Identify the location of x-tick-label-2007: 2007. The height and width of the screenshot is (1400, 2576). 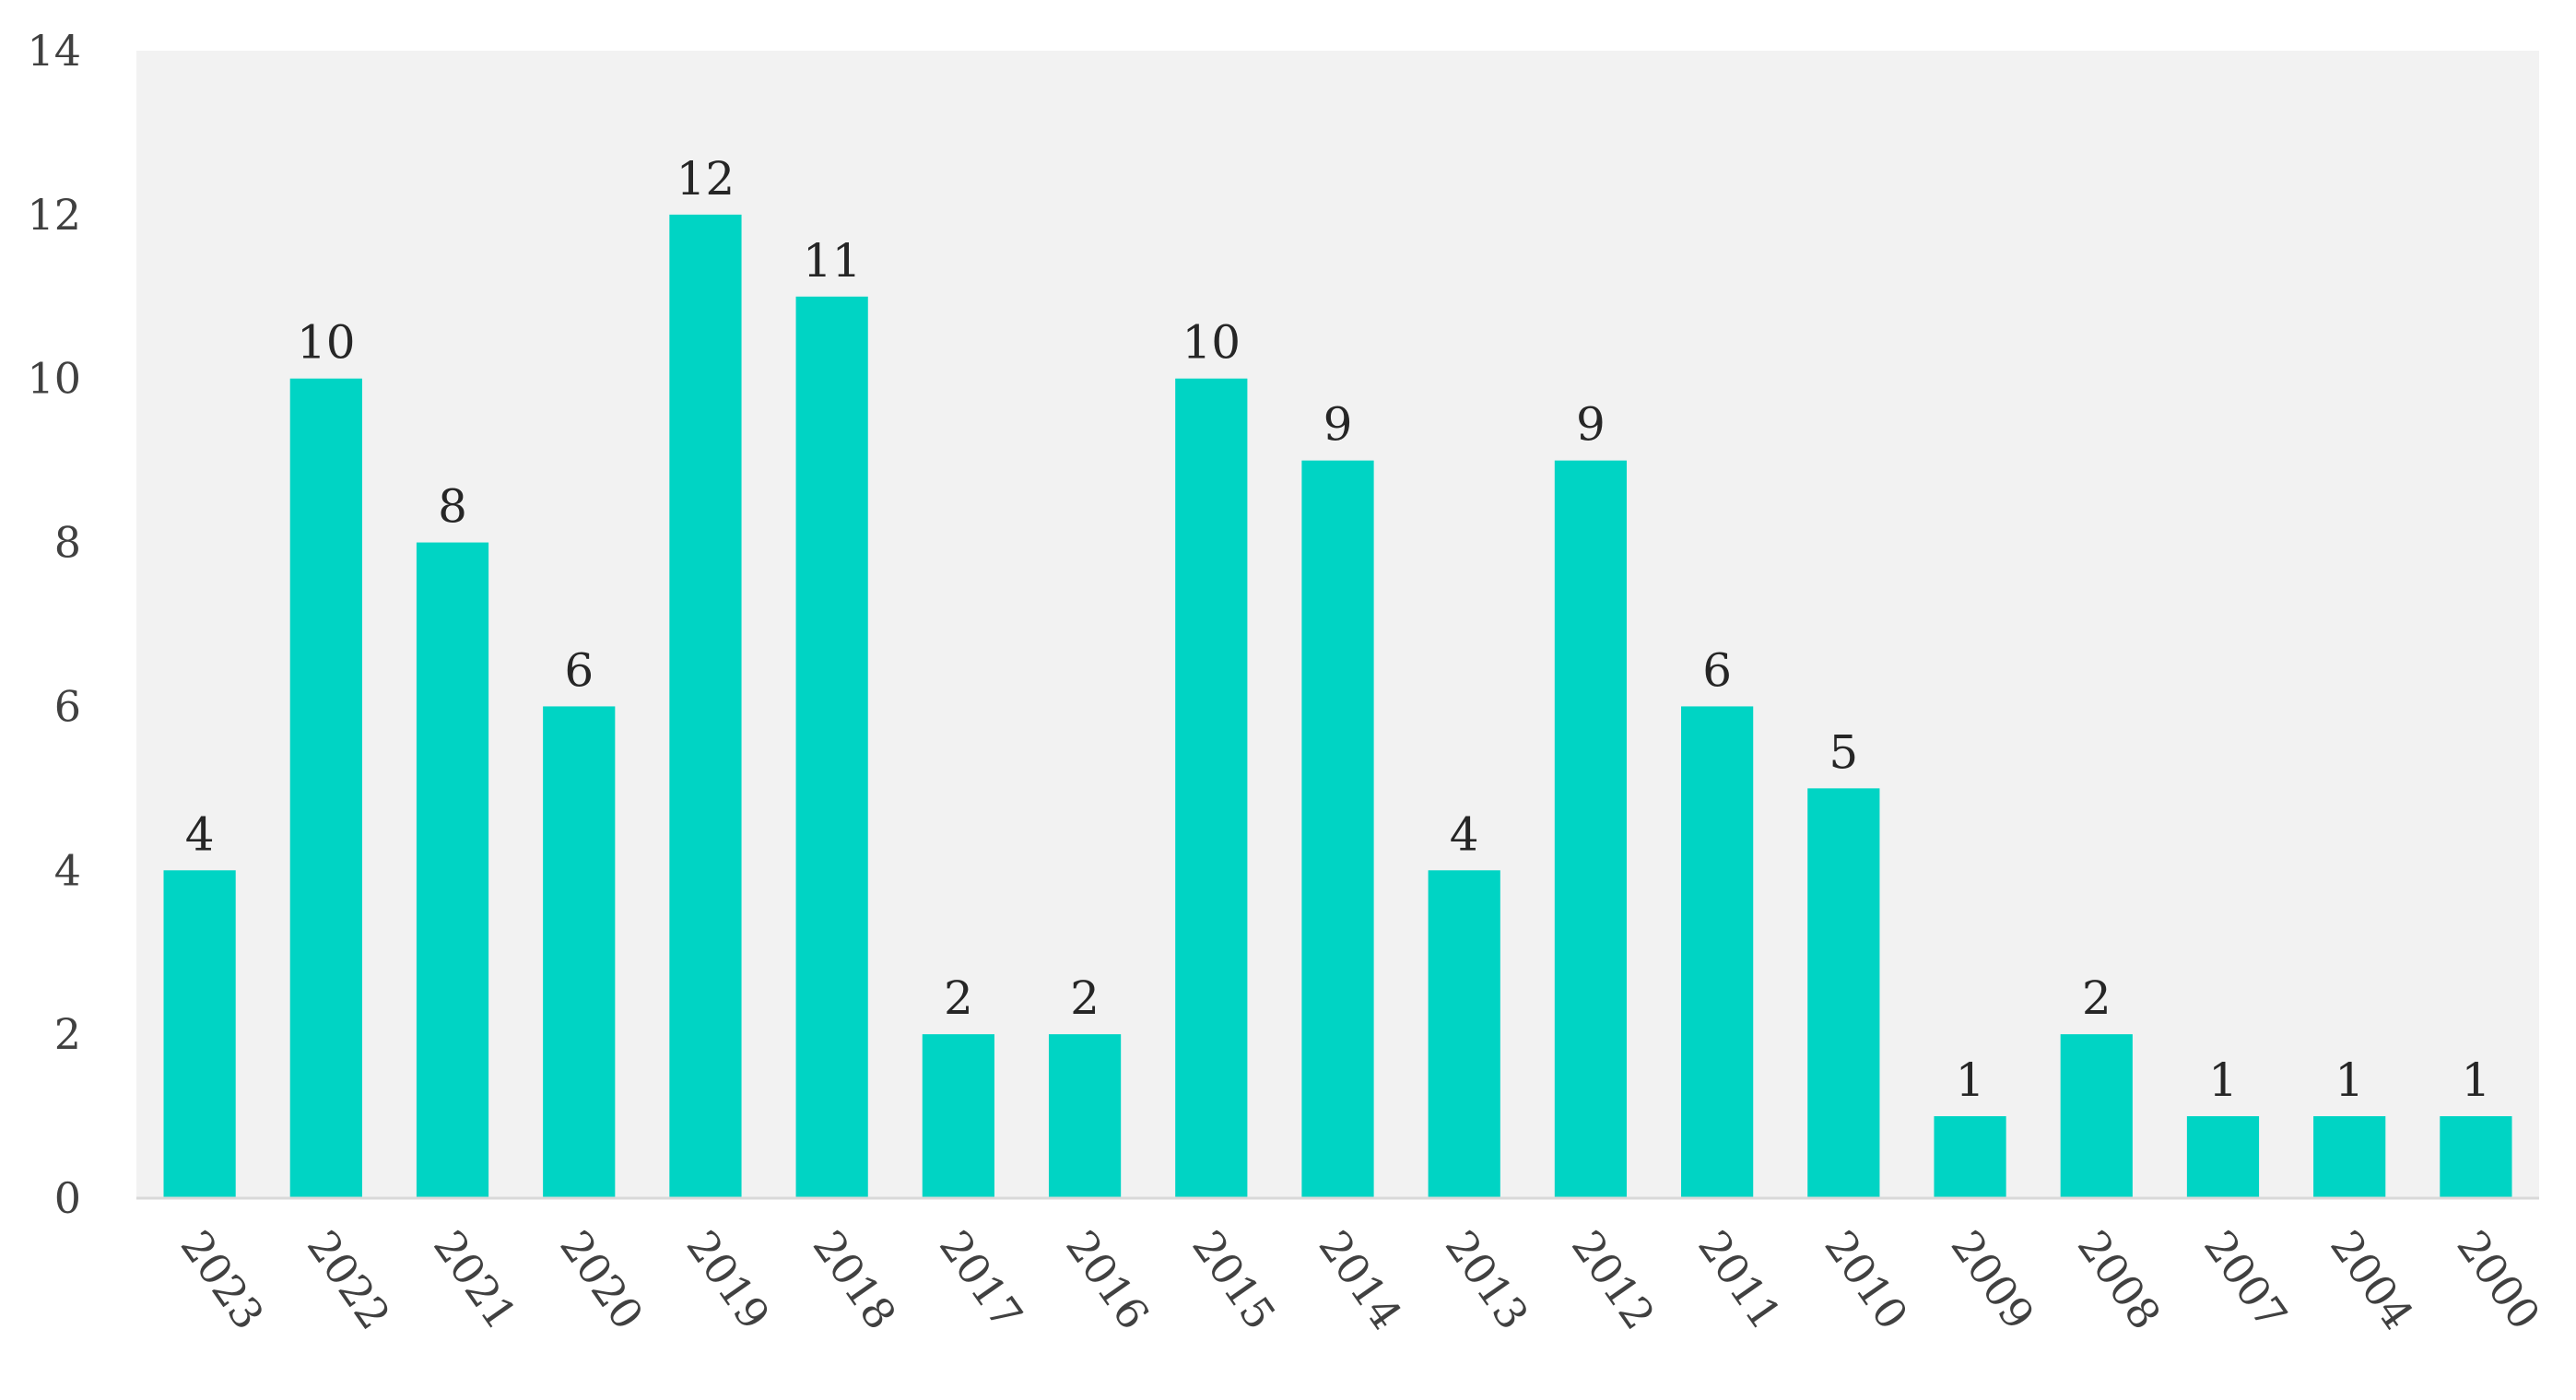
(2245, 1279).